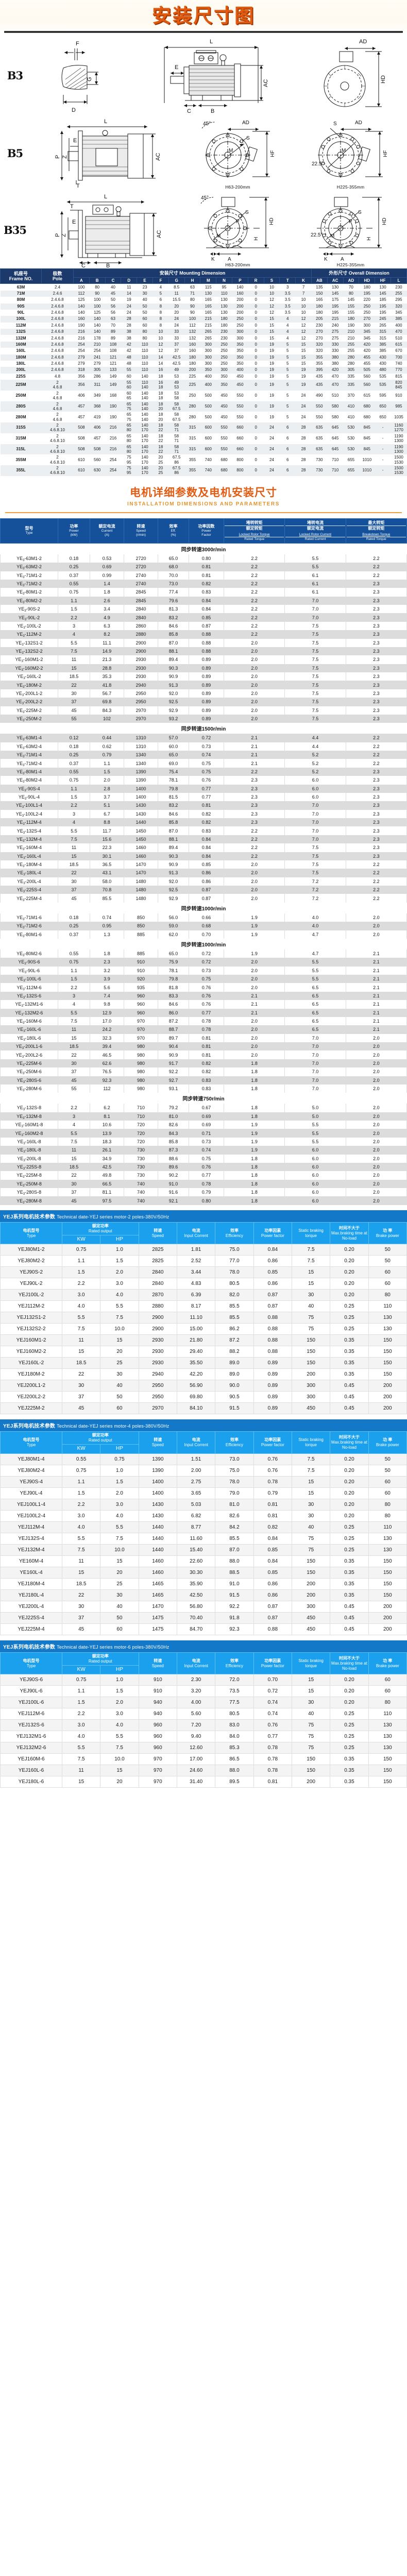 The image size is (407, 2576). I want to click on cell-value: 2.0, so click(107, 780).